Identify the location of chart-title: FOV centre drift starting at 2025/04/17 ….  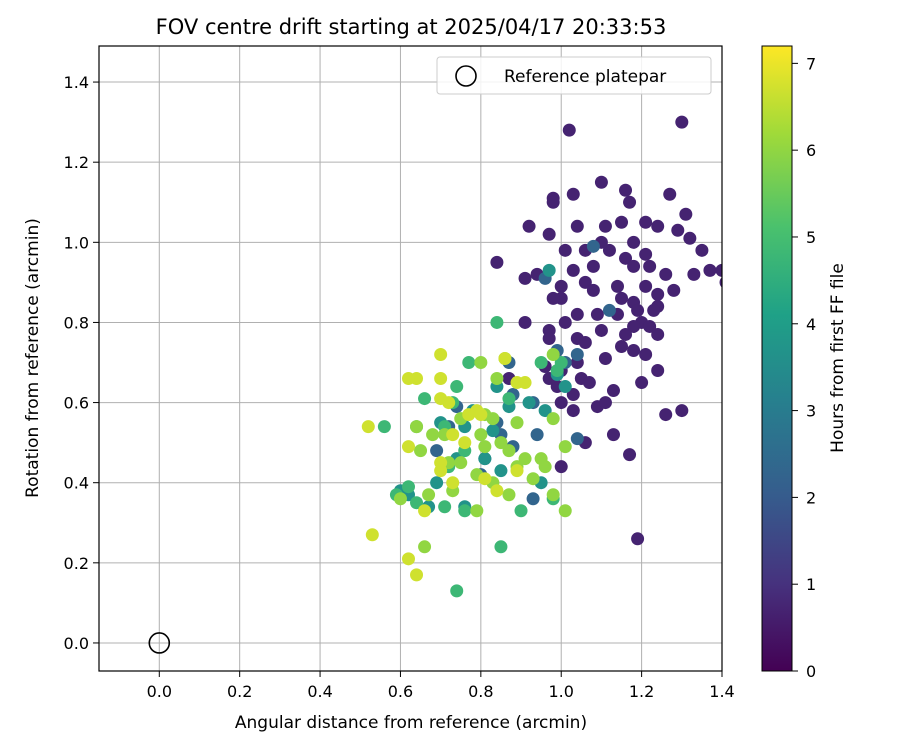
(411, 27).